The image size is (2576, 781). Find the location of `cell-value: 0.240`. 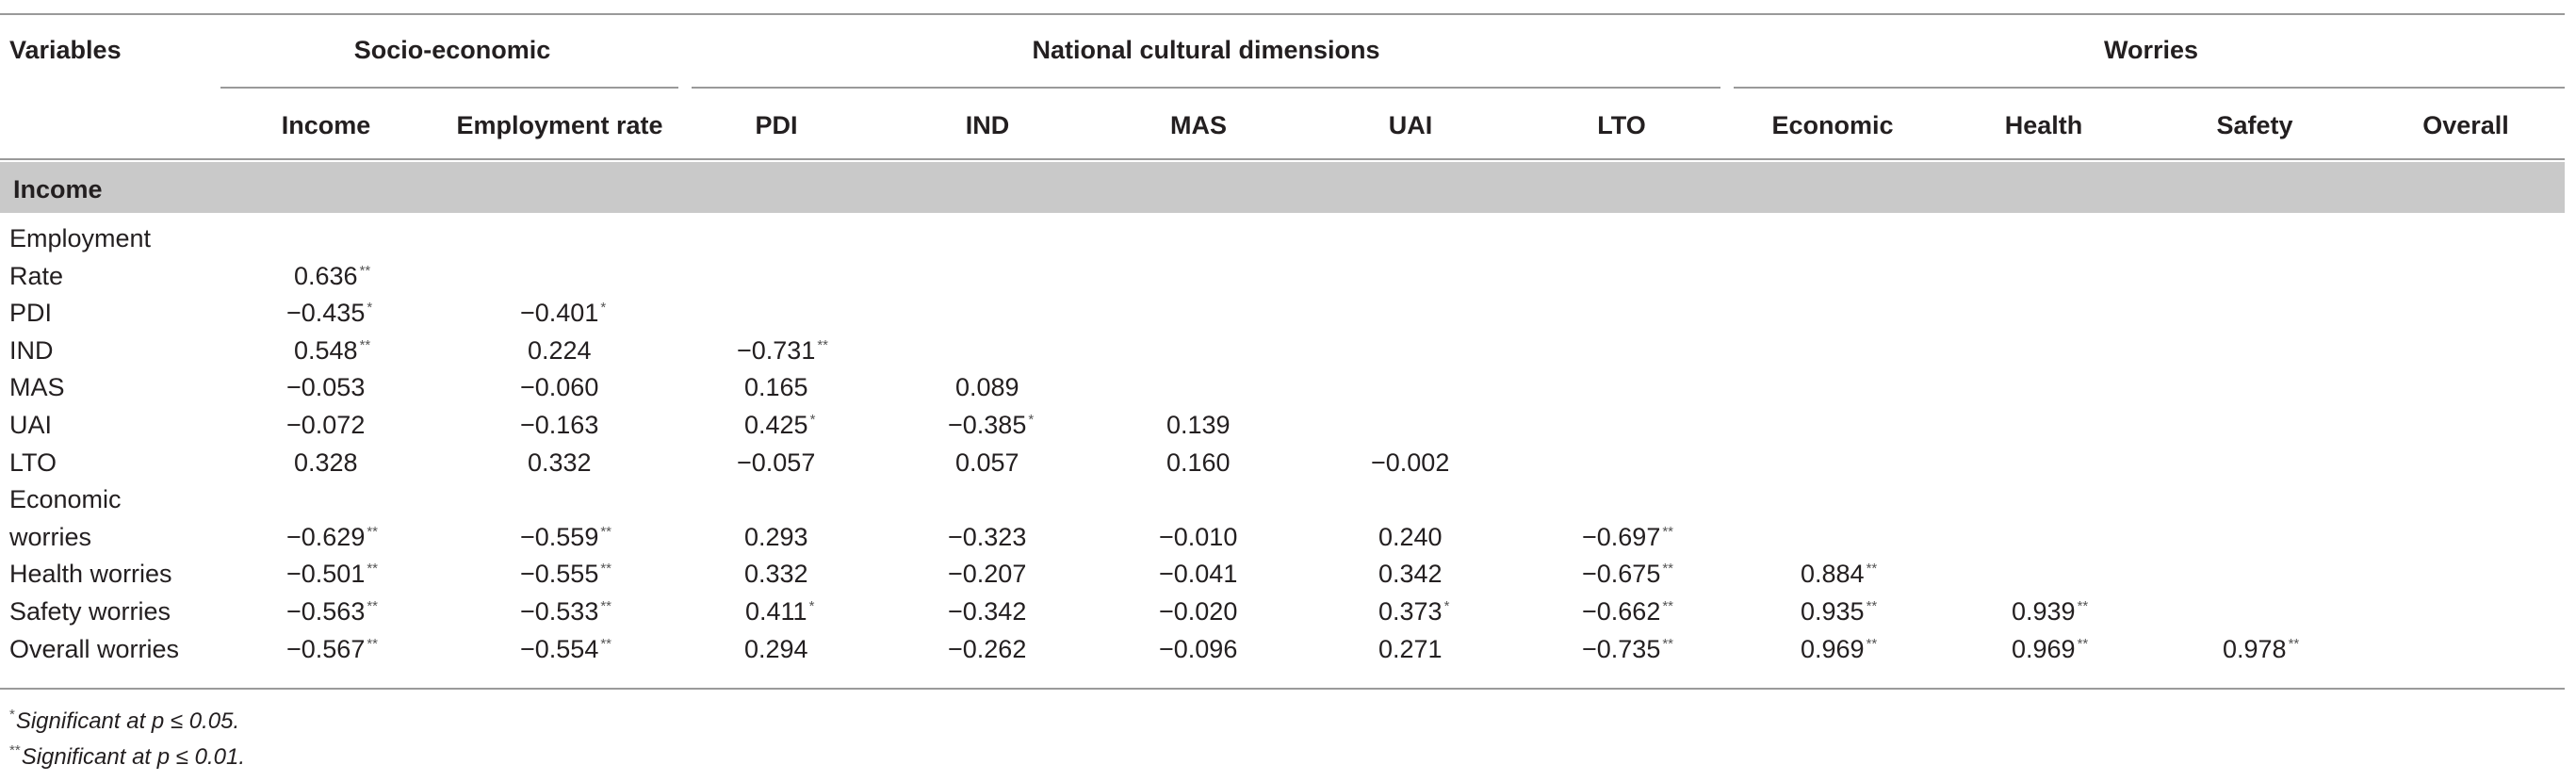

cell-value: 0.240 is located at coordinates (1410, 537).